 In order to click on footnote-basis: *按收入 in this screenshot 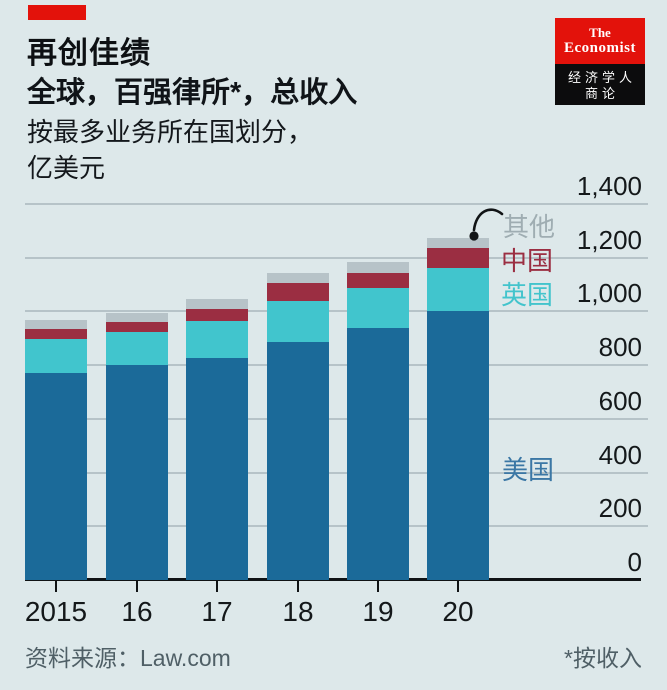, I will do `click(603, 658)`.